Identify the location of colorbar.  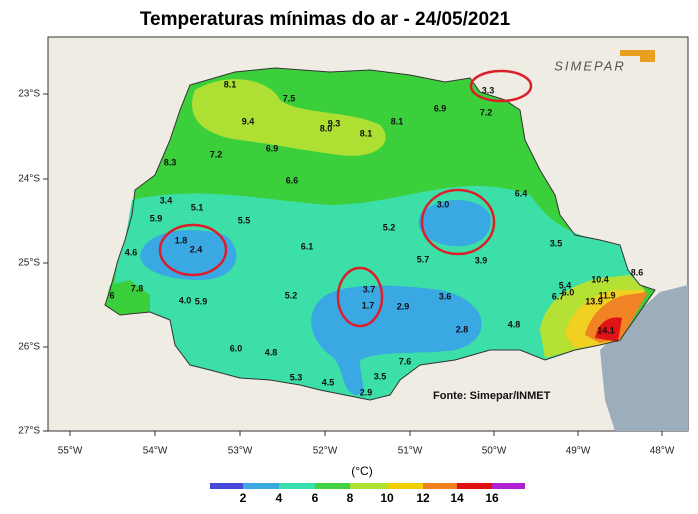
(367, 486).